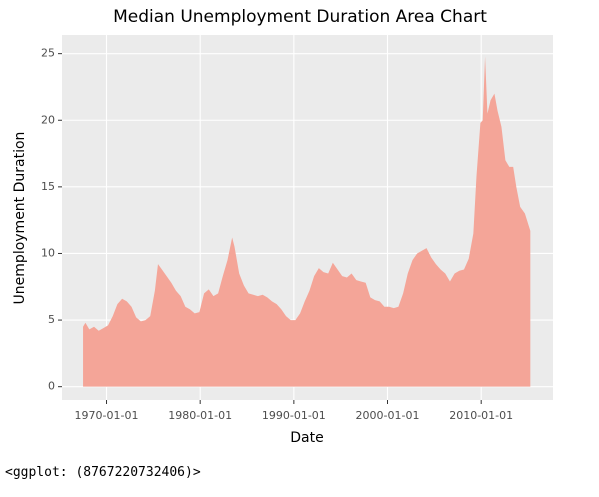 This screenshot has width=599, height=497. Describe the element at coordinates (48, 186) in the screenshot. I see `y-tick-label: 15` at that location.